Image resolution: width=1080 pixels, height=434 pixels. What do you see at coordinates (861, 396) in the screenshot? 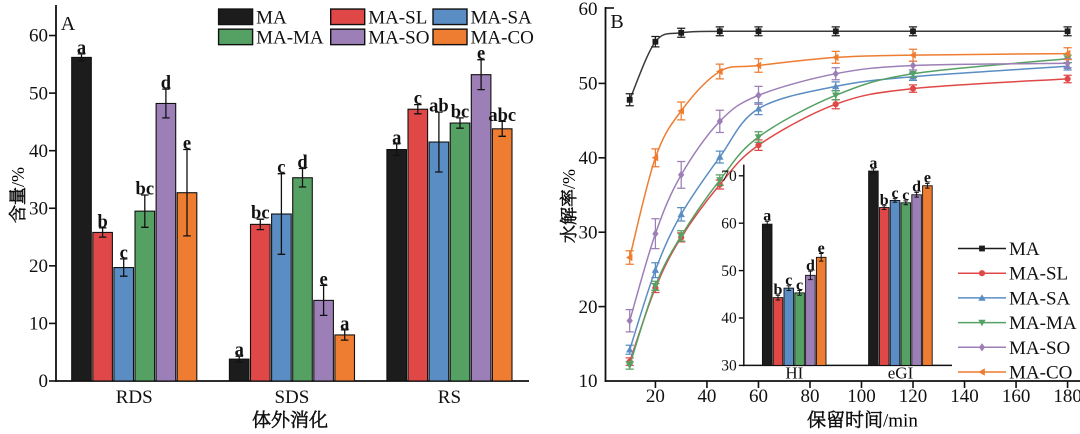
I see `svg-text: 100` at bounding box center [861, 396].